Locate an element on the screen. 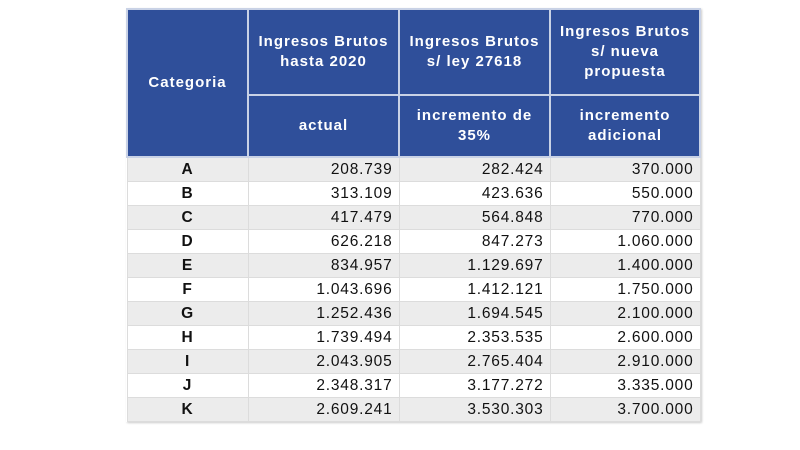 The width and height of the screenshot is (800, 450). ingresos-propuesta-cell: 2.100.000 is located at coordinates (625, 313).